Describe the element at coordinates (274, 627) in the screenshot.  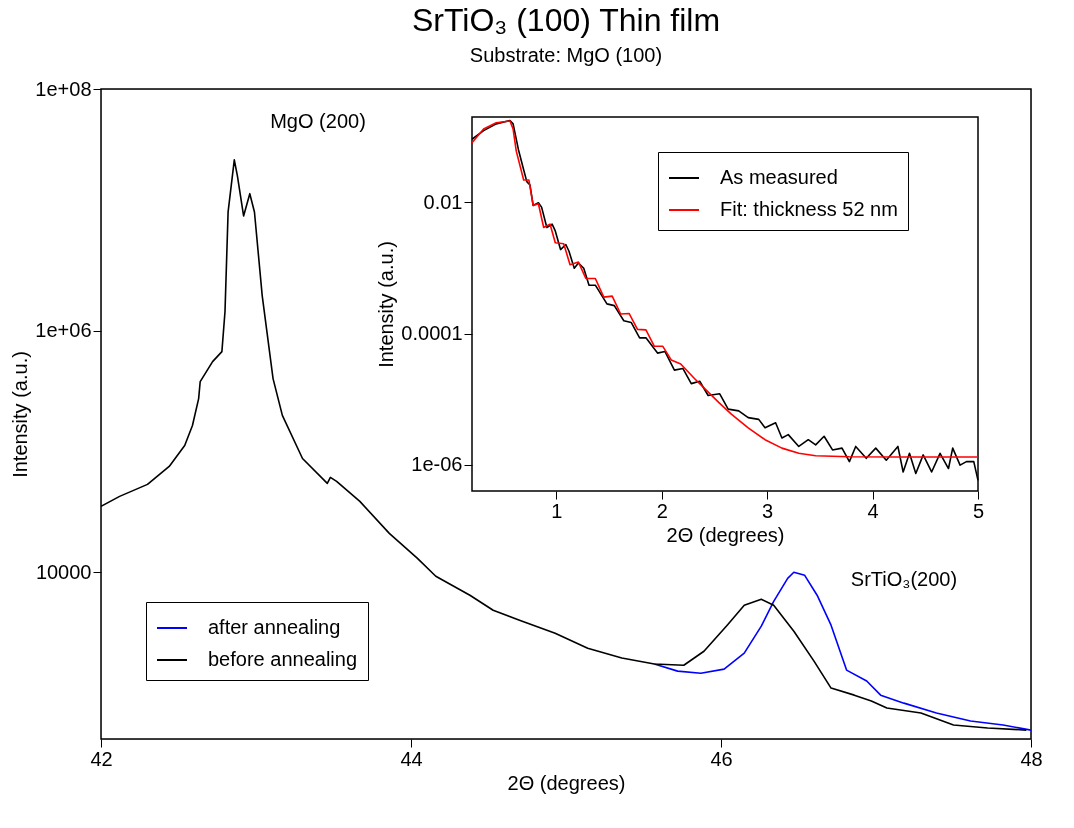
I see `legend-label: after annealing` at that location.